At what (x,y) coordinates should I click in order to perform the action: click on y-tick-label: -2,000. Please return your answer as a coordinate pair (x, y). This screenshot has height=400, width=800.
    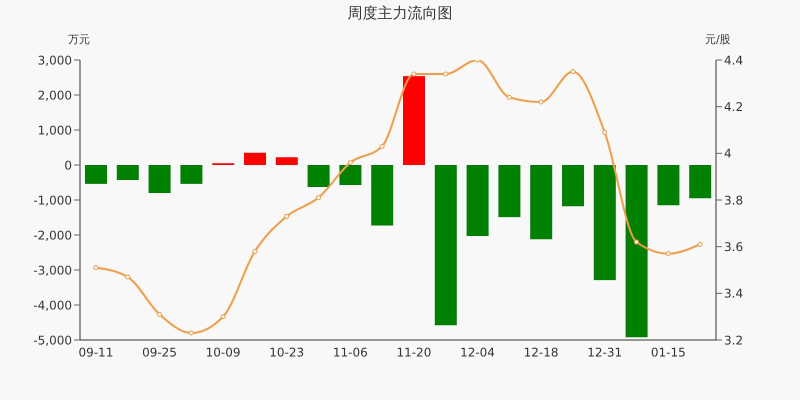
    Looking at the image, I should click on (52, 235).